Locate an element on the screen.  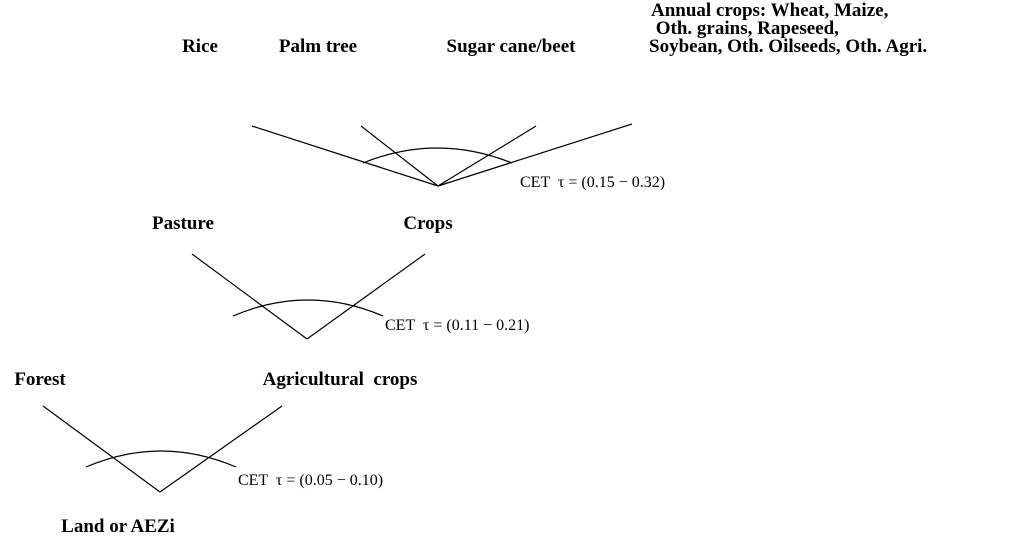
node-label: Agricultural crops is located at coordinates (340, 379).